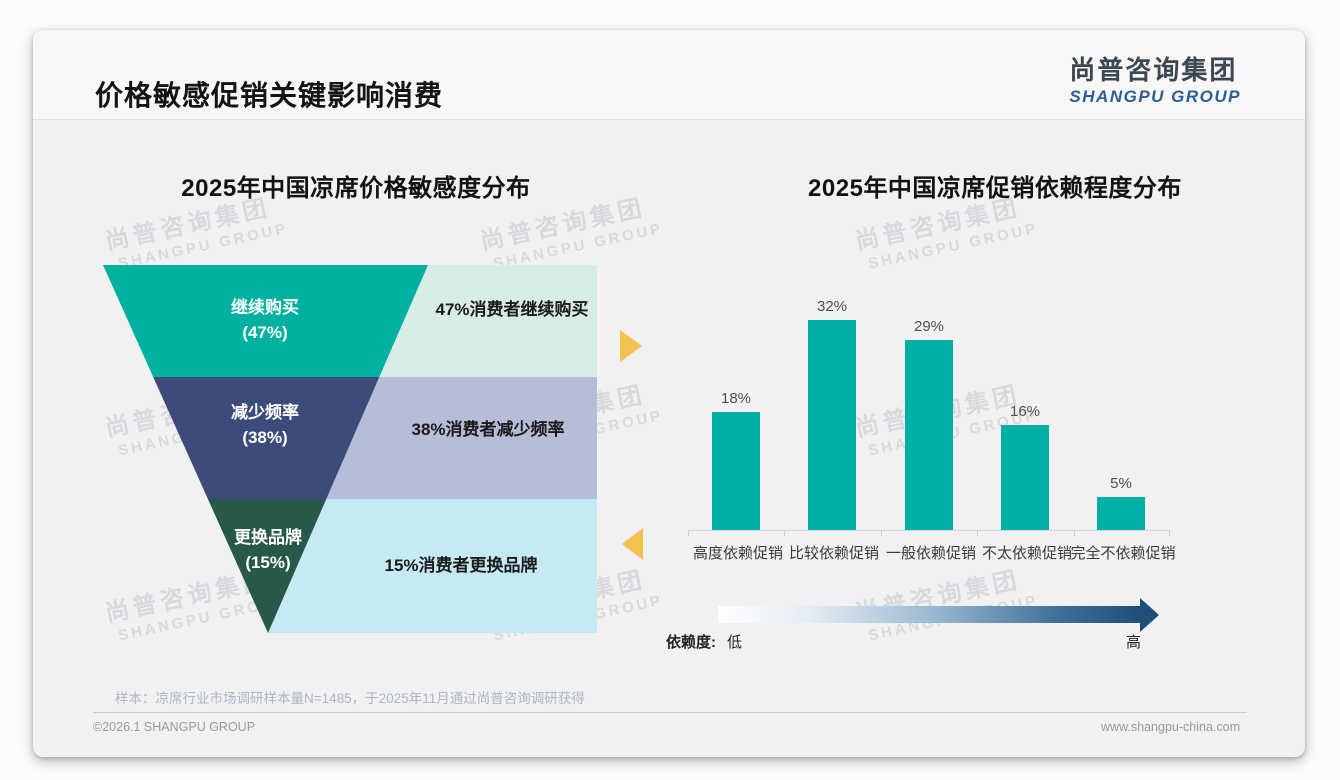  I want to click on category-label: 一般依赖促销, so click(930, 553).